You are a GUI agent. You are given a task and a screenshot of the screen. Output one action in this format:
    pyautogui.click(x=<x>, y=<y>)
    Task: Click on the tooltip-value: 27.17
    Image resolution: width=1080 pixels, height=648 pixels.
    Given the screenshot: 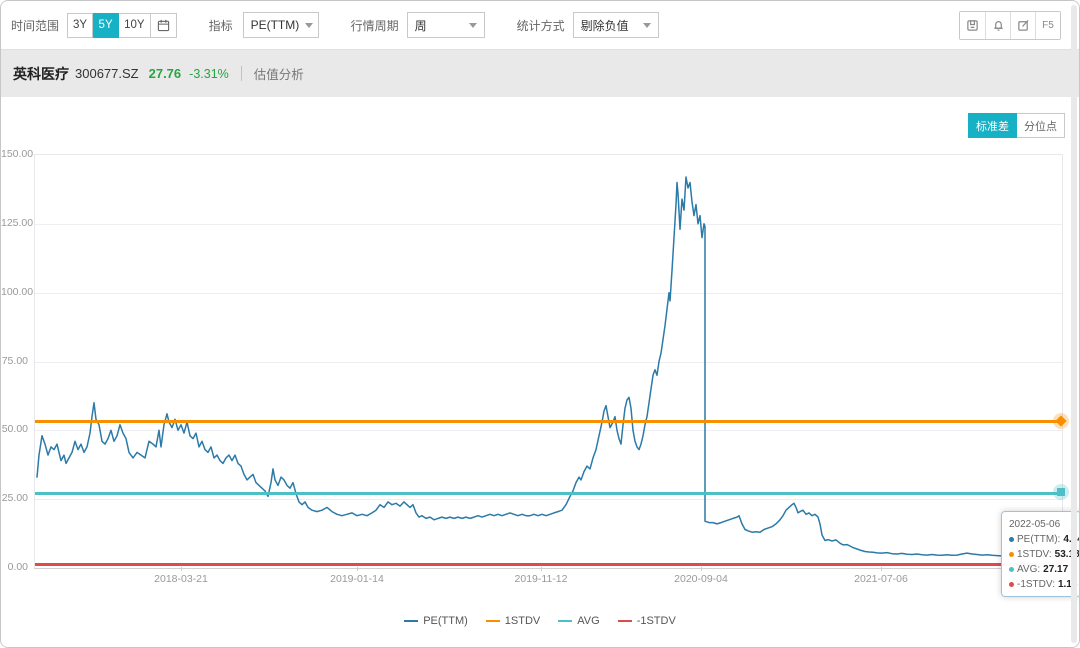 What is the action you would take?
    pyautogui.click(x=1056, y=569)
    